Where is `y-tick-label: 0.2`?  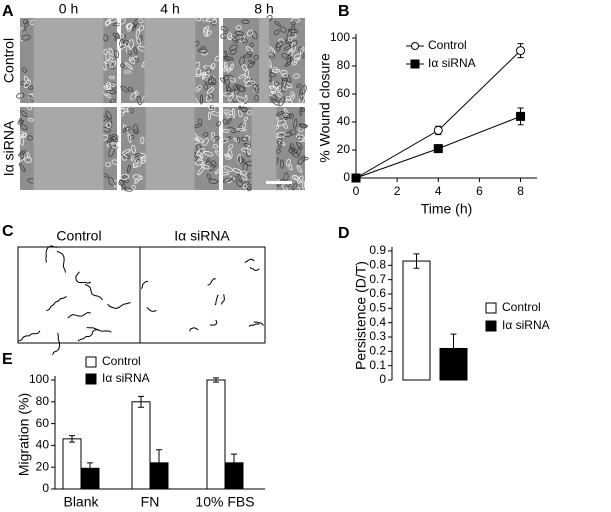
y-tick-label: 0.2 is located at coordinates (377, 351).